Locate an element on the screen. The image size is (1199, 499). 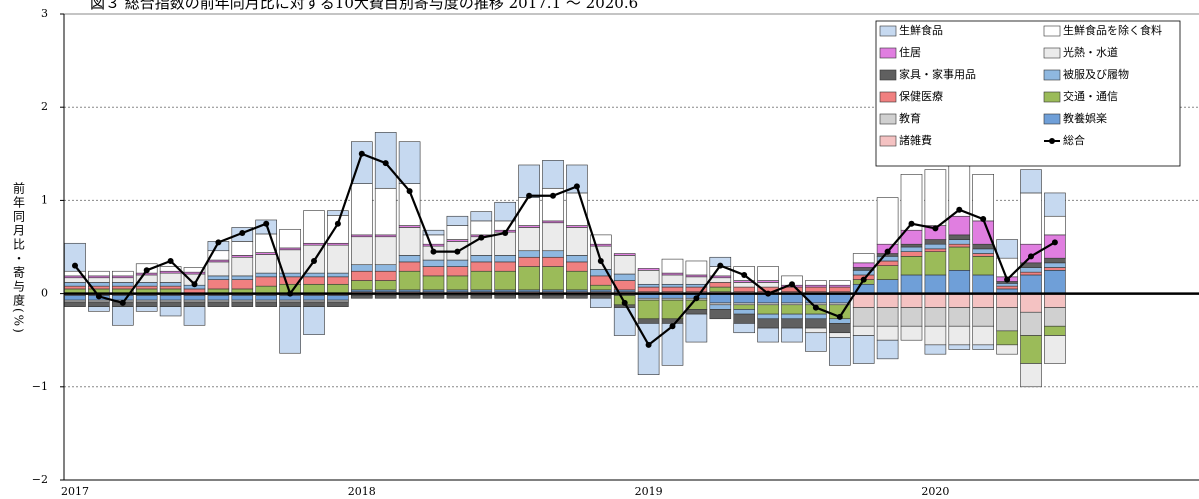
y-tick-label: −2 is located at coordinates (40, 479).